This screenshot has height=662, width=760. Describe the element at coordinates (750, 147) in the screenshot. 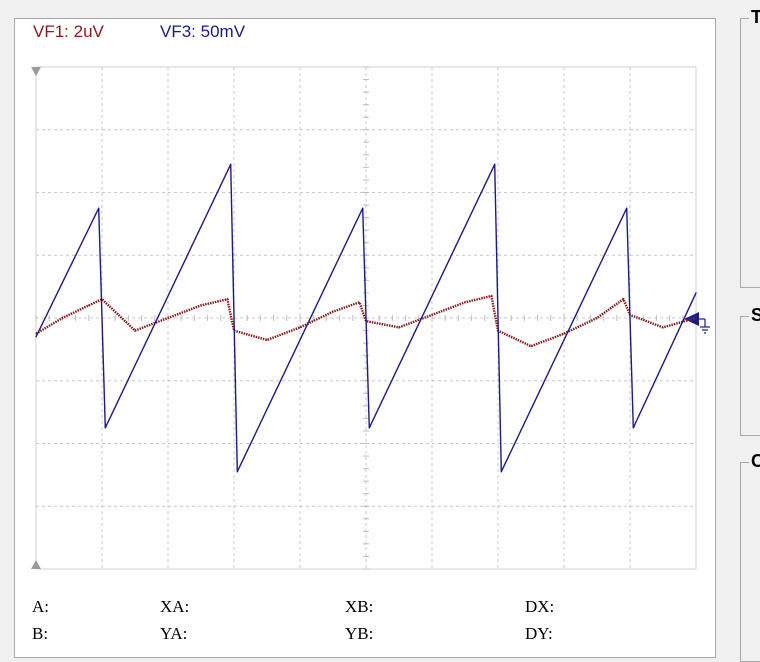

I see `groupbox-top: T` at that location.